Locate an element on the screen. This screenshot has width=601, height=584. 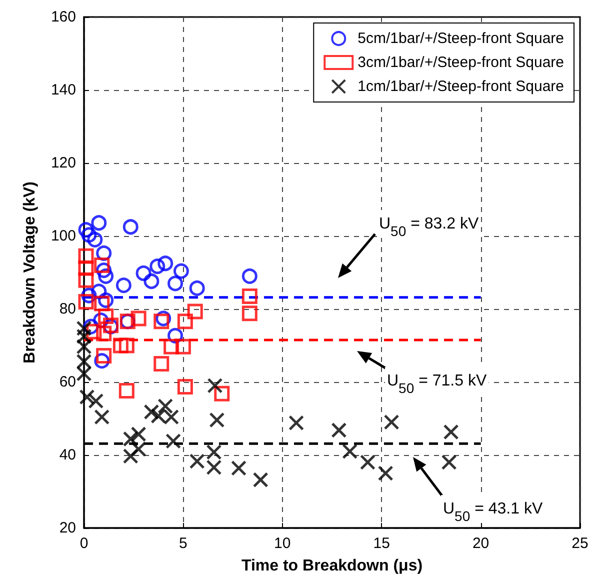
y-tick-label: 60 is located at coordinates (67, 382).